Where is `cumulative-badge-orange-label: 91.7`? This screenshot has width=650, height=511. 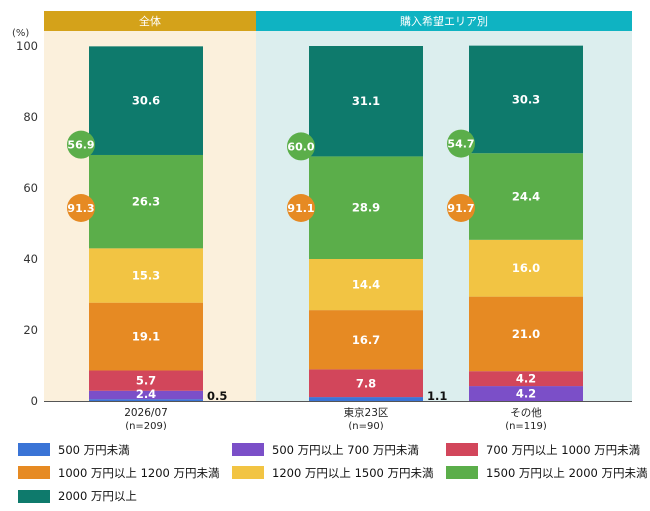
cumulative-badge-orange-label: 91.7 is located at coordinates (460, 208).